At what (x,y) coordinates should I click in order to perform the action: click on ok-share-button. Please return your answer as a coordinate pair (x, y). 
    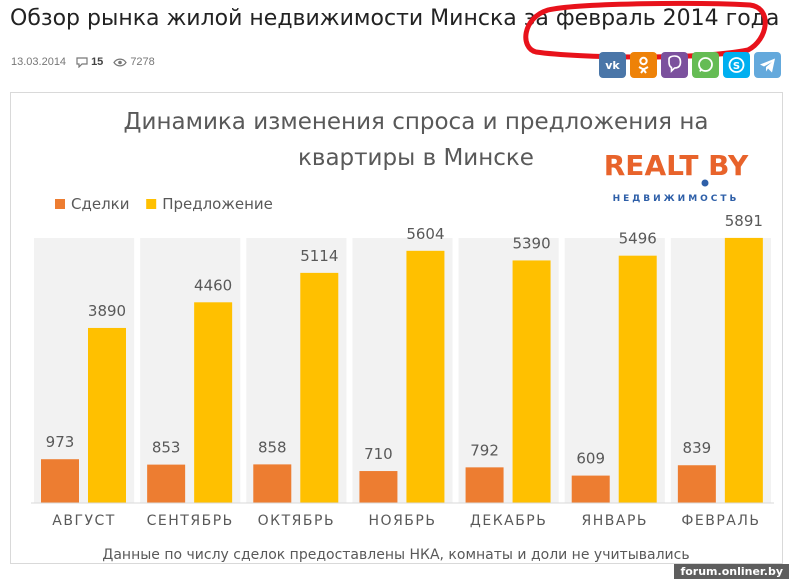
    Looking at the image, I should click on (643, 65).